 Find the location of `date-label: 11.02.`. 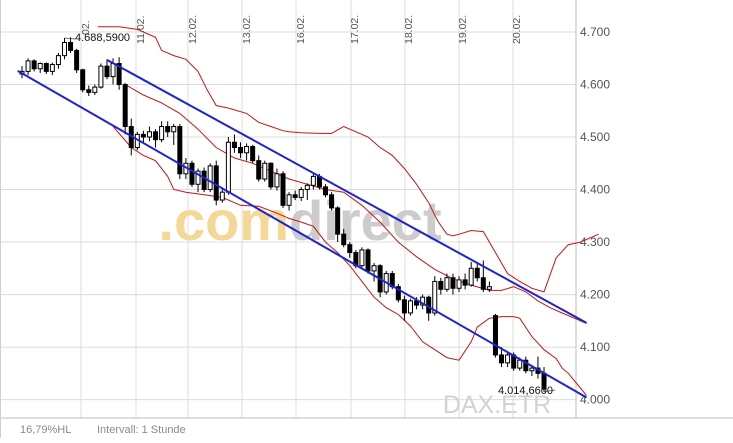

date-label: 11.02. is located at coordinates (141, 30).